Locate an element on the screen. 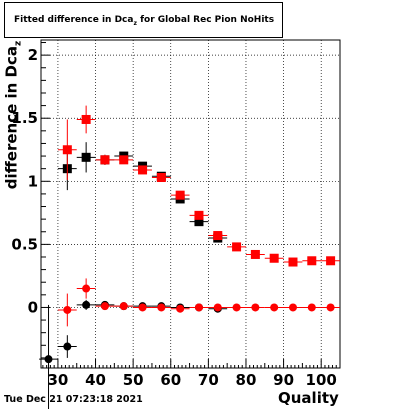 Image resolution: width=400 pixels, height=409 pixels. y-tick-label: 2 is located at coordinates (33, 55).